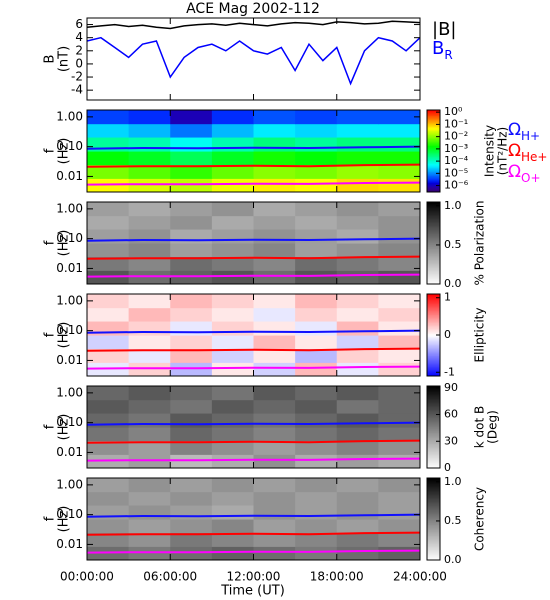  Describe the element at coordinates (447, 297) in the screenshot. I see `colorbar-tick-label: 1` at that location.